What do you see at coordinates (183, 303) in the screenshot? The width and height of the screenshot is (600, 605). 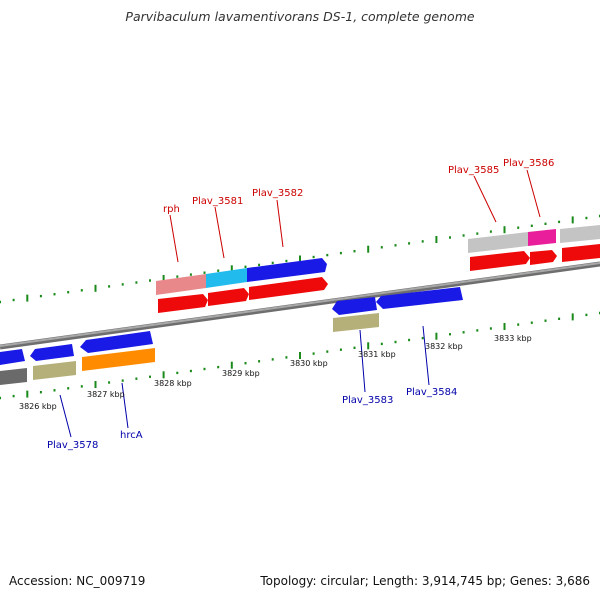 I see `cds-rph` at bounding box center [183, 303].